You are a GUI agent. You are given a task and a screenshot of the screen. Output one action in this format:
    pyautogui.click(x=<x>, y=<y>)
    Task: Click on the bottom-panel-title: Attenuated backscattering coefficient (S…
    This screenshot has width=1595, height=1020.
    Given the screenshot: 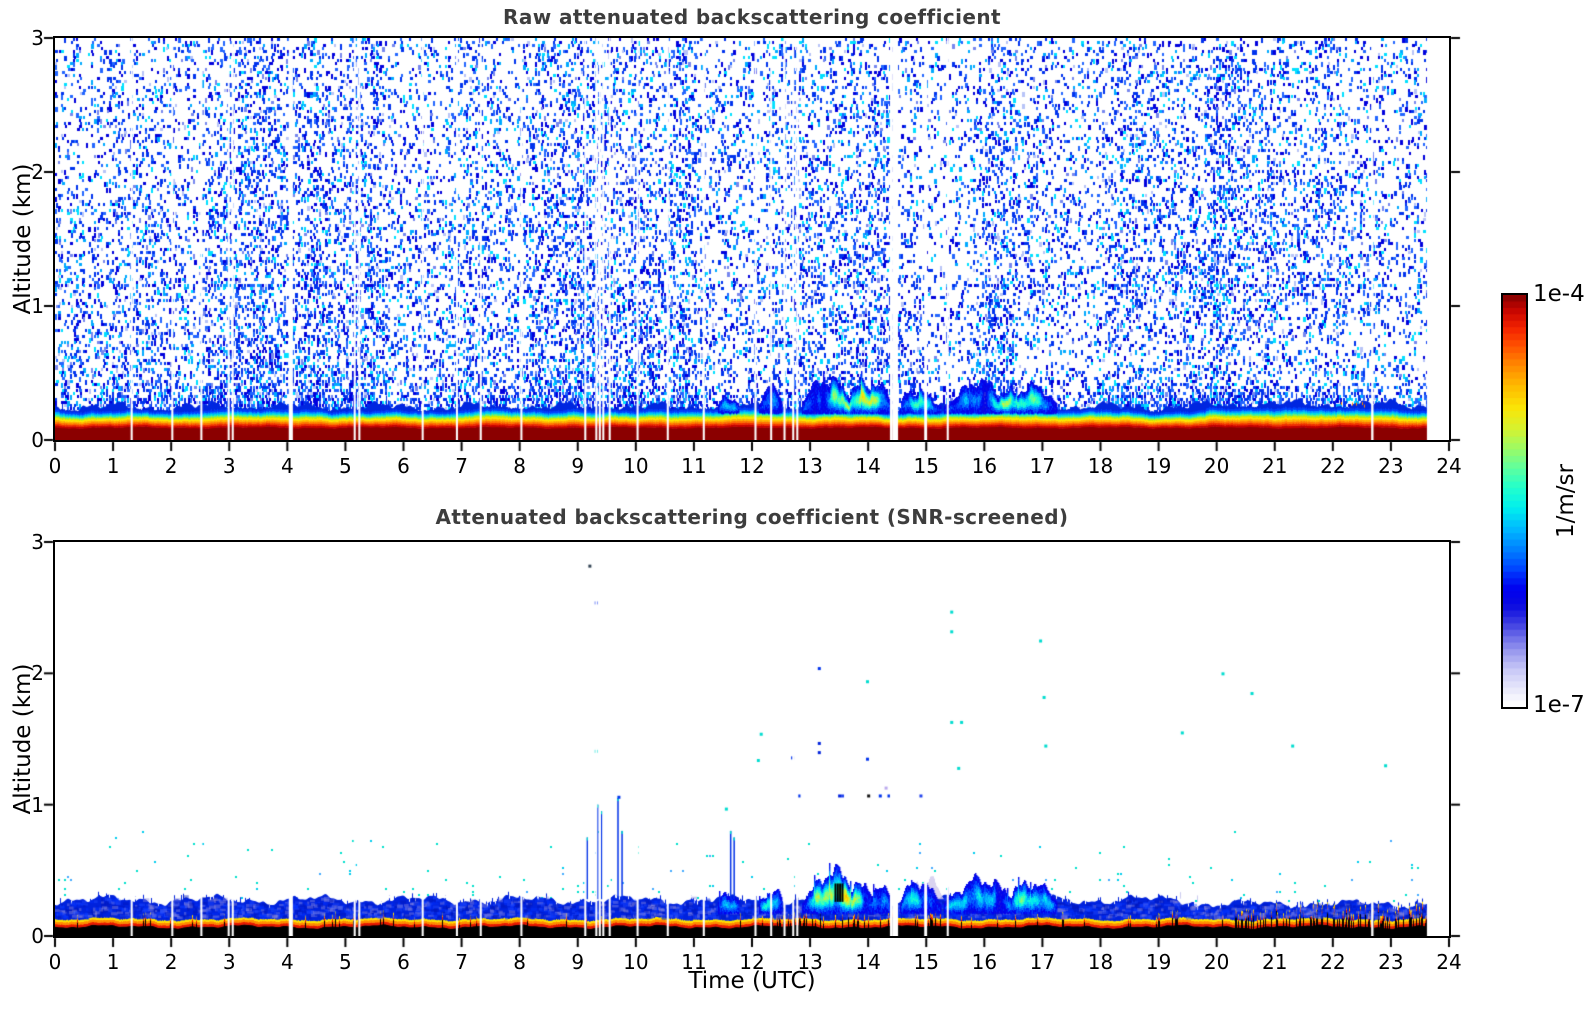 What is the action you would take?
    pyautogui.click(x=752, y=517)
    